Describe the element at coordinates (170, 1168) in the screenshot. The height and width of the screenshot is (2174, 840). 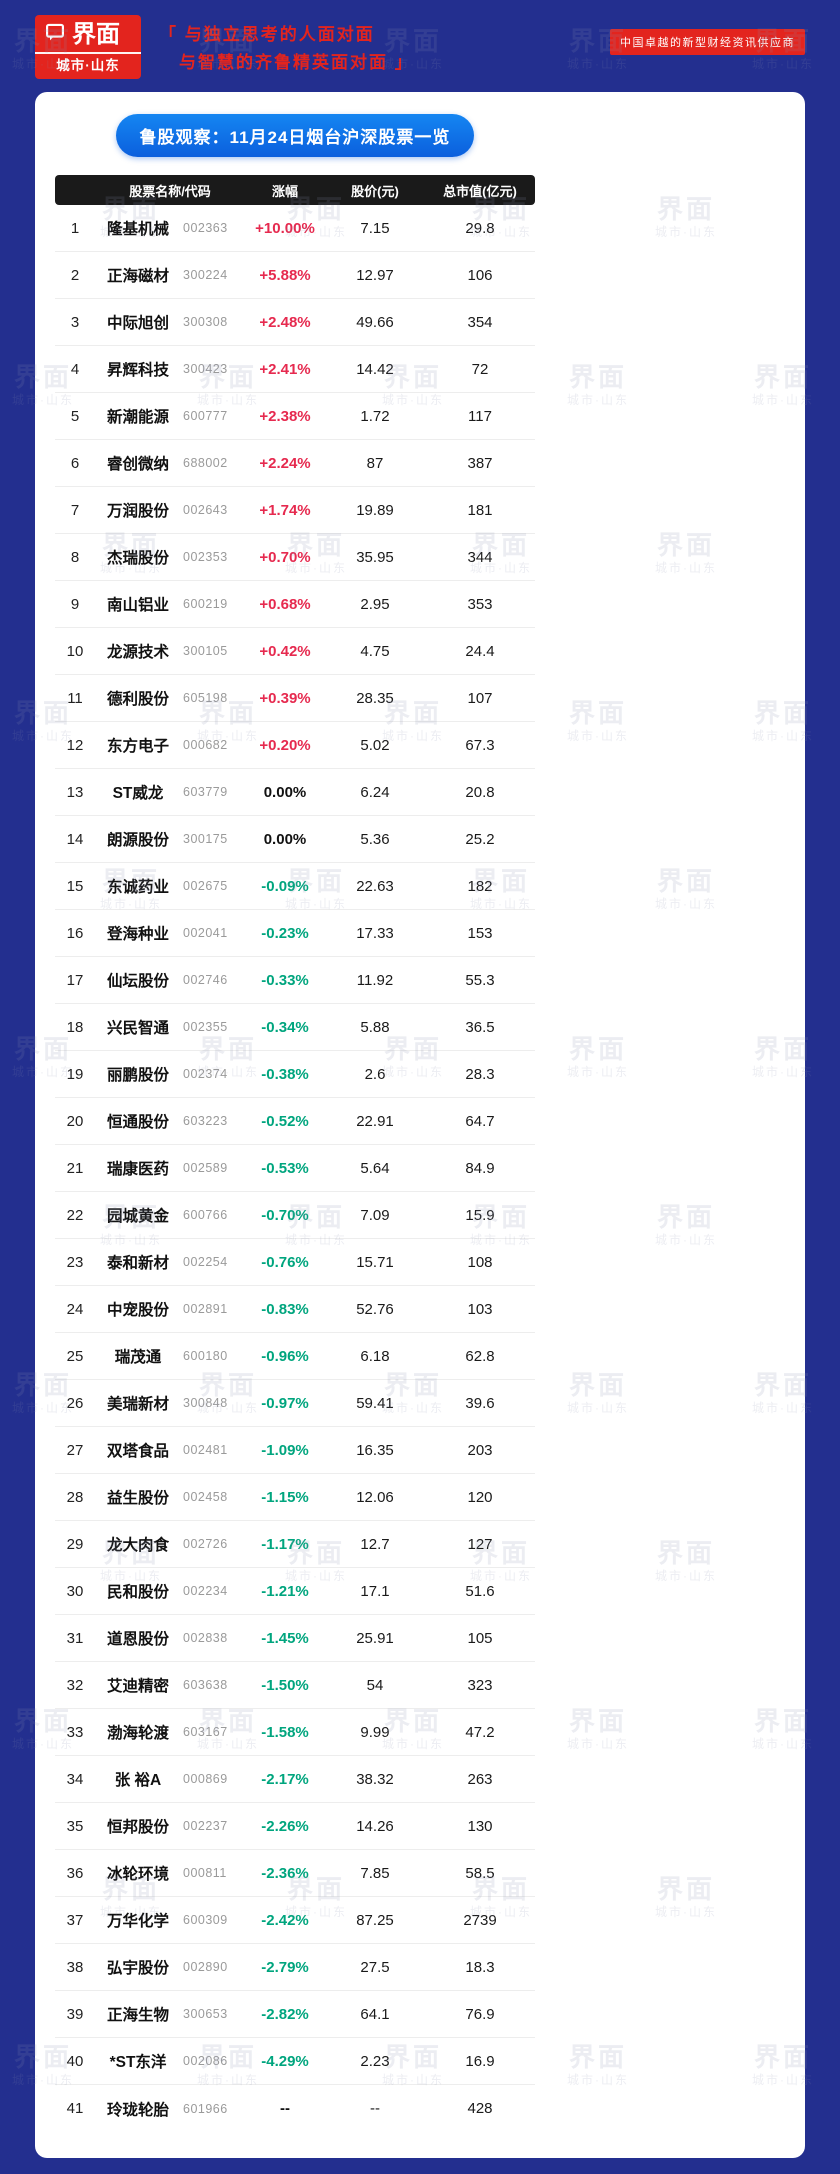
I see `name-code-cell: 瑞康医药 002589` at that location.